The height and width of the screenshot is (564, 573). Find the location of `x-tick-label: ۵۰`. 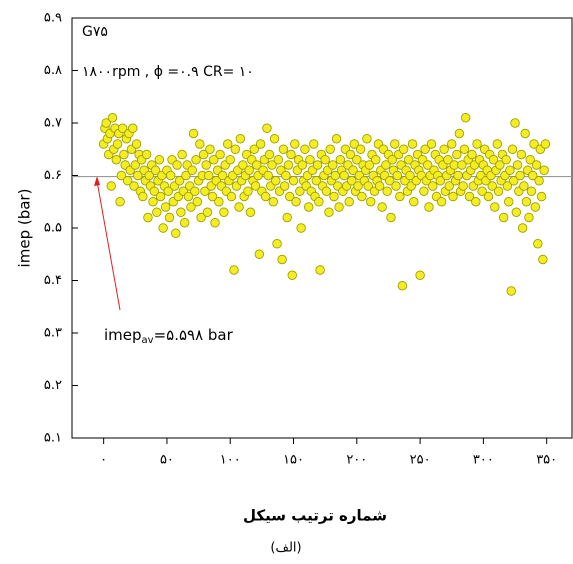

x-tick-label: ۵۰ is located at coordinates (167, 460).